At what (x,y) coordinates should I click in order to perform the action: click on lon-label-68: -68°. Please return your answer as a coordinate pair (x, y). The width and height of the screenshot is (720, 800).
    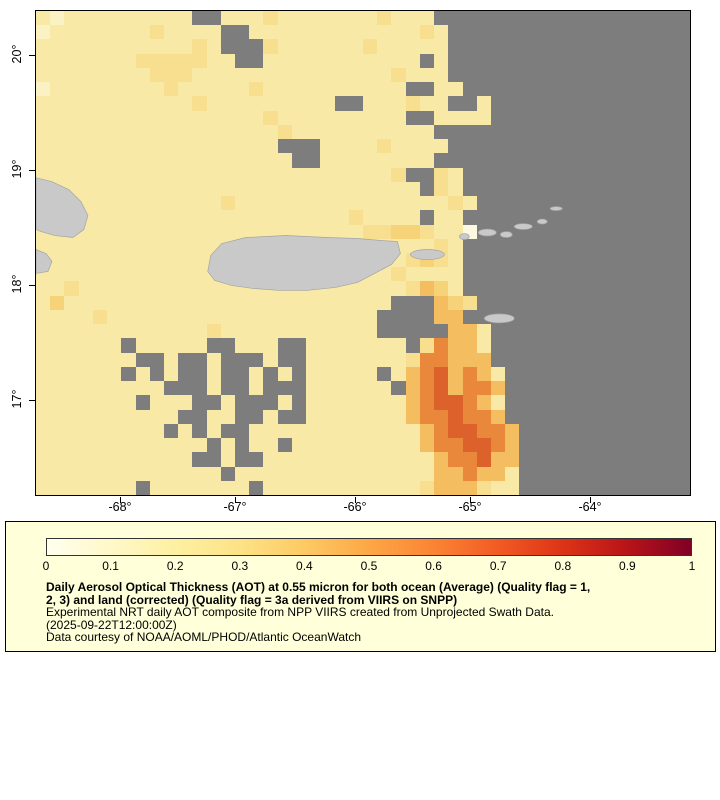
    Looking at the image, I should click on (120, 507).